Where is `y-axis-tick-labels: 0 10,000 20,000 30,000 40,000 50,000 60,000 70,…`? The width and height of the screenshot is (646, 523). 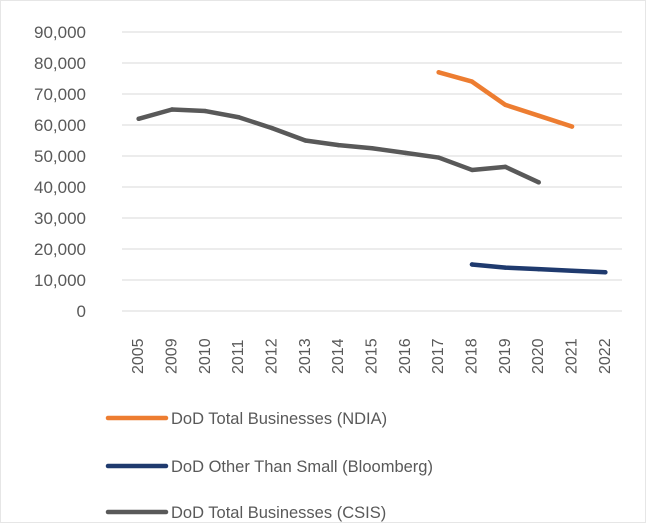
y-axis-tick-labels: 0 10,000 20,000 30,000 40,000 50,000 60,000 70,… is located at coordinates (60, 172).